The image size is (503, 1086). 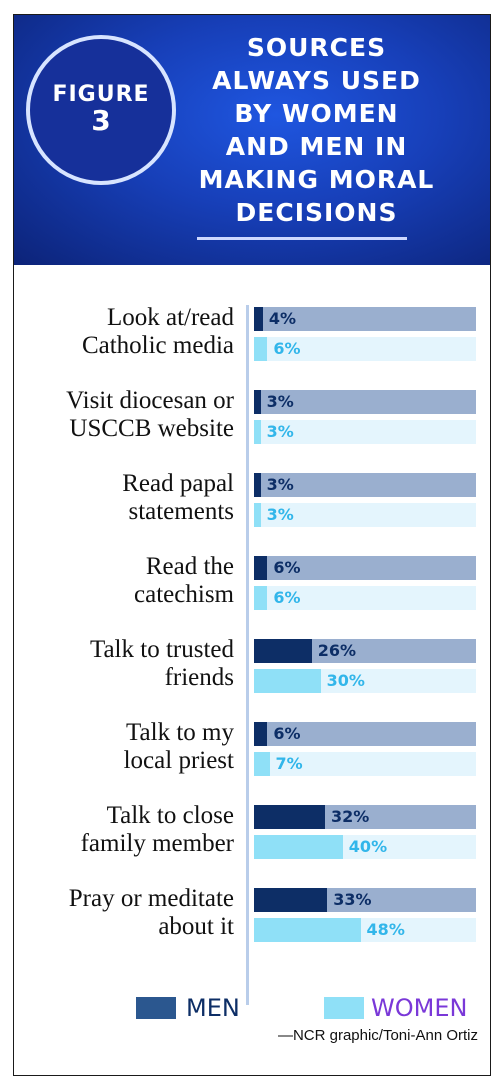 I want to click on figure-badge-number: 3, so click(x=101, y=120).